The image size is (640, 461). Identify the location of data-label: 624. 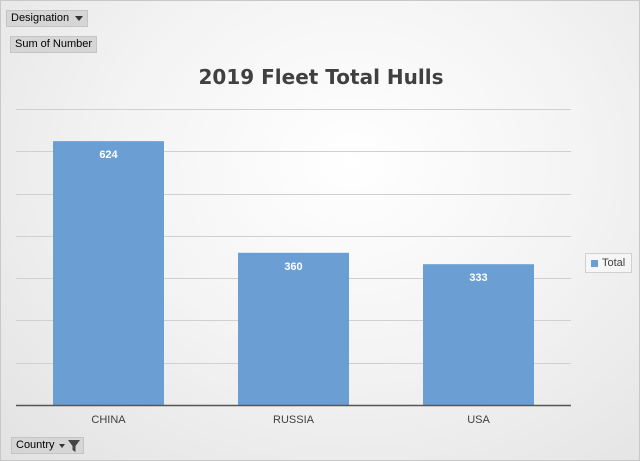
(108, 155).